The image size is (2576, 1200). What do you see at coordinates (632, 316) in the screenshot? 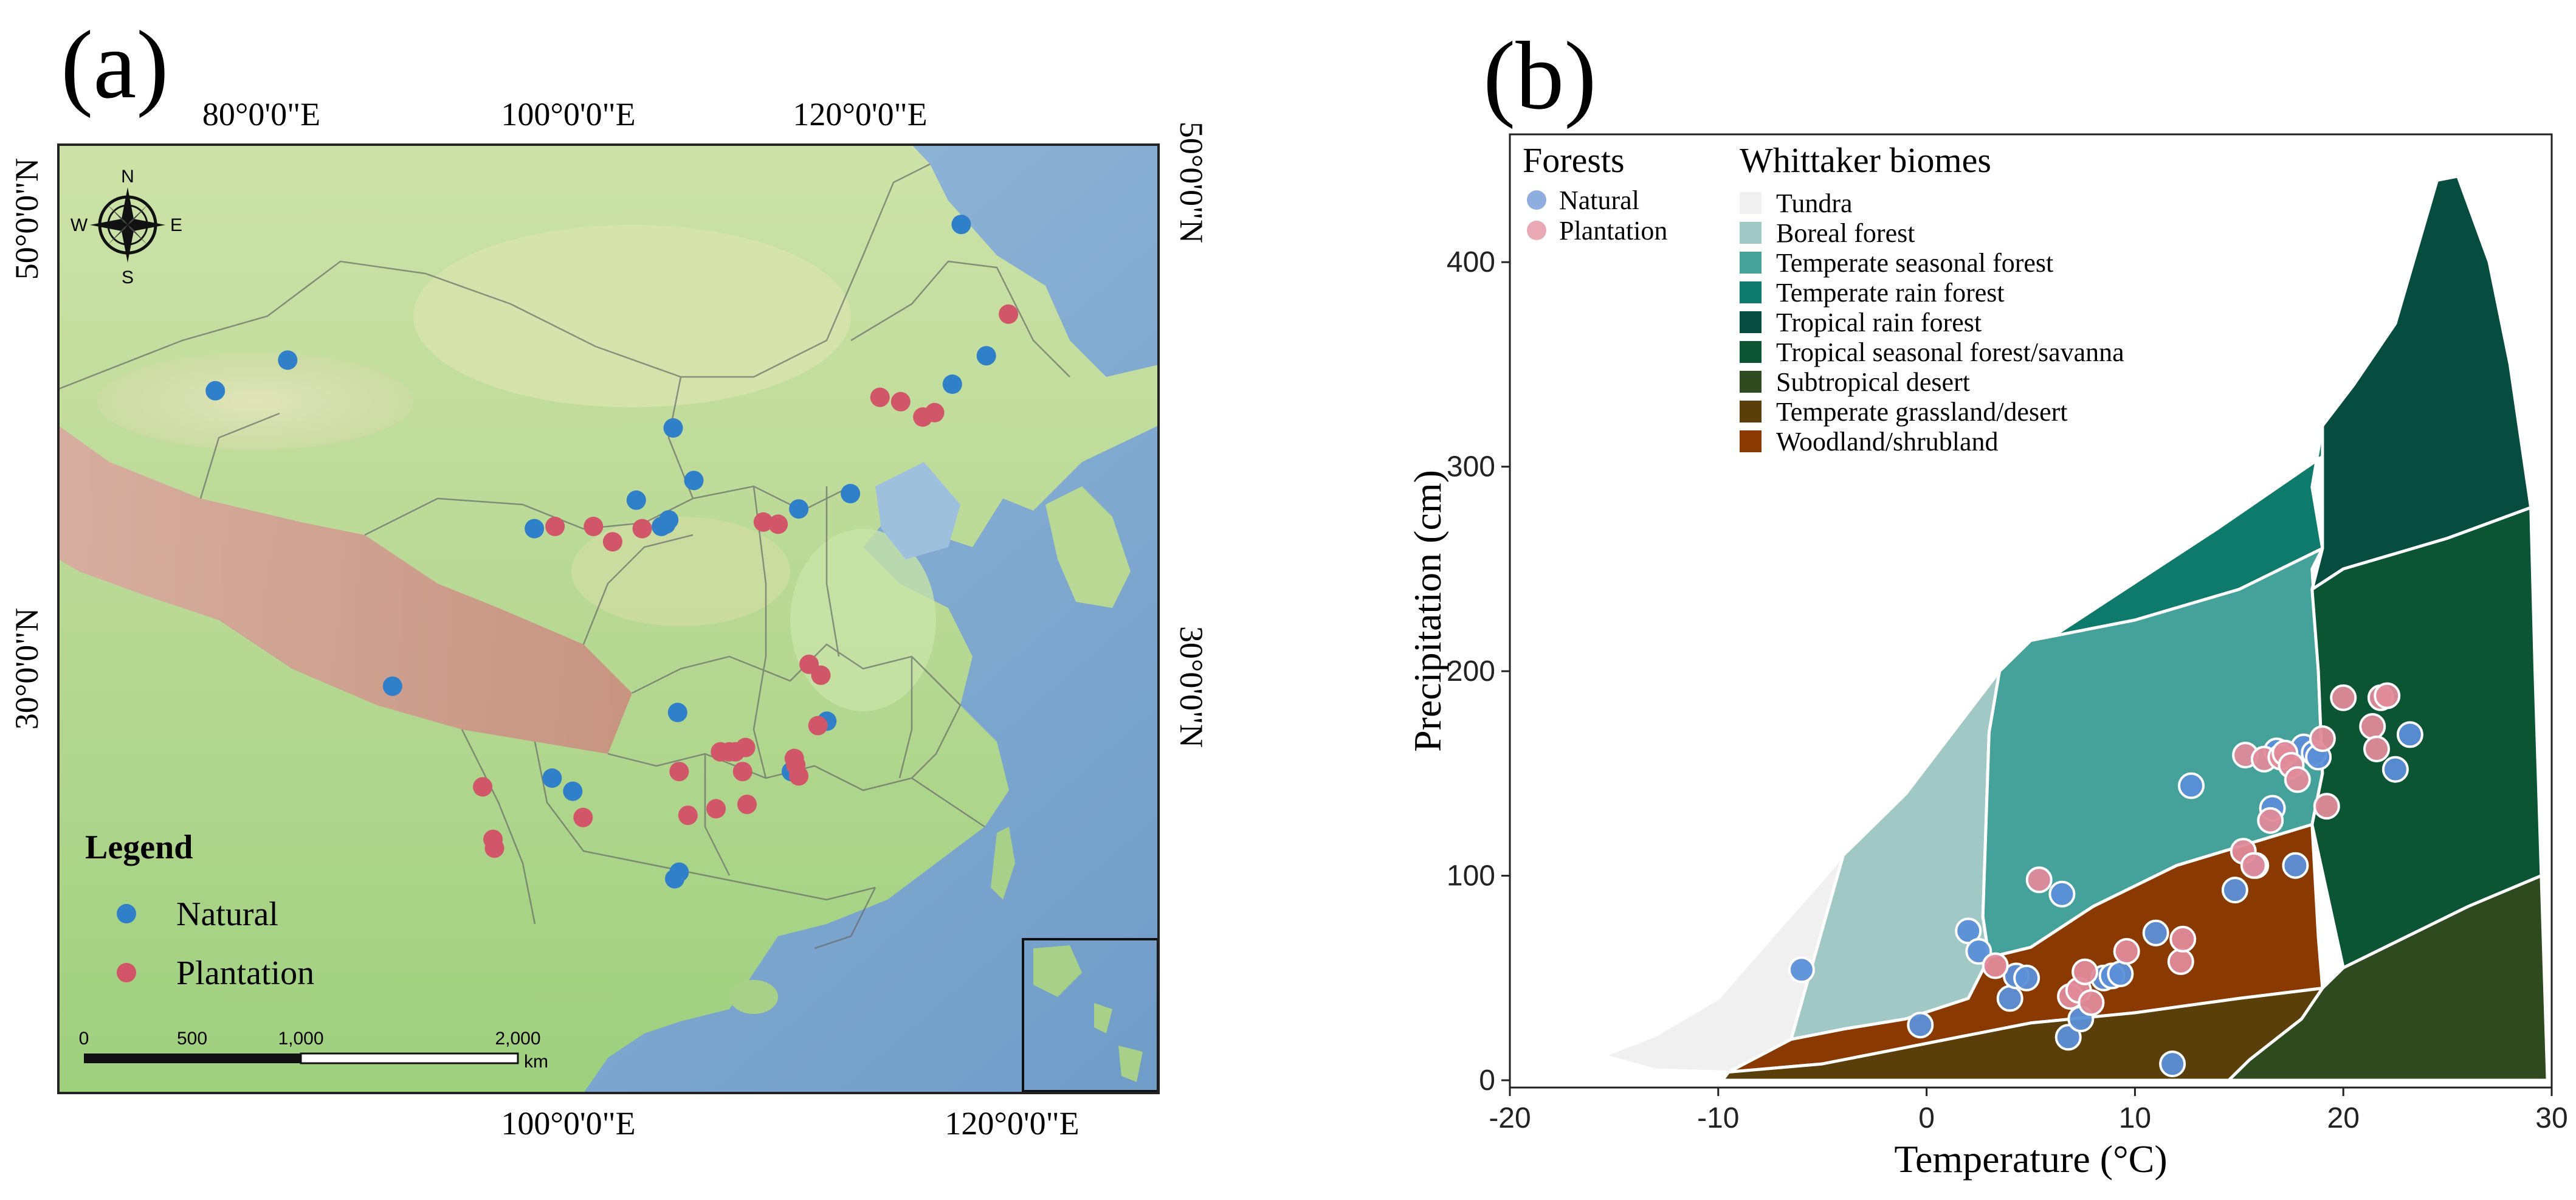
I see `map-gobi` at bounding box center [632, 316].